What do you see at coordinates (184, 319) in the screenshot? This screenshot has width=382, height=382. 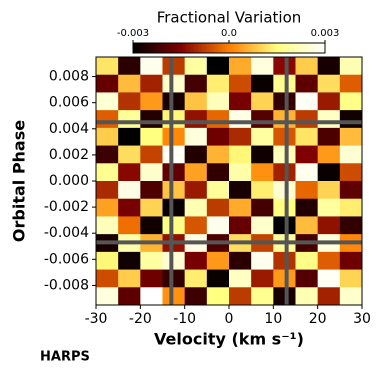 I see `x-tick-label: -10` at bounding box center [184, 319].